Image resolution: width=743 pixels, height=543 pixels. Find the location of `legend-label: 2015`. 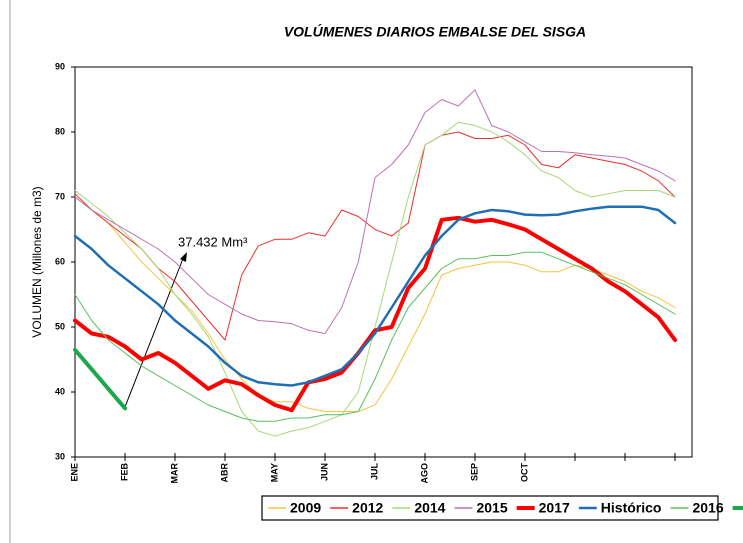

legend-label: 2015 is located at coordinates (491, 508).